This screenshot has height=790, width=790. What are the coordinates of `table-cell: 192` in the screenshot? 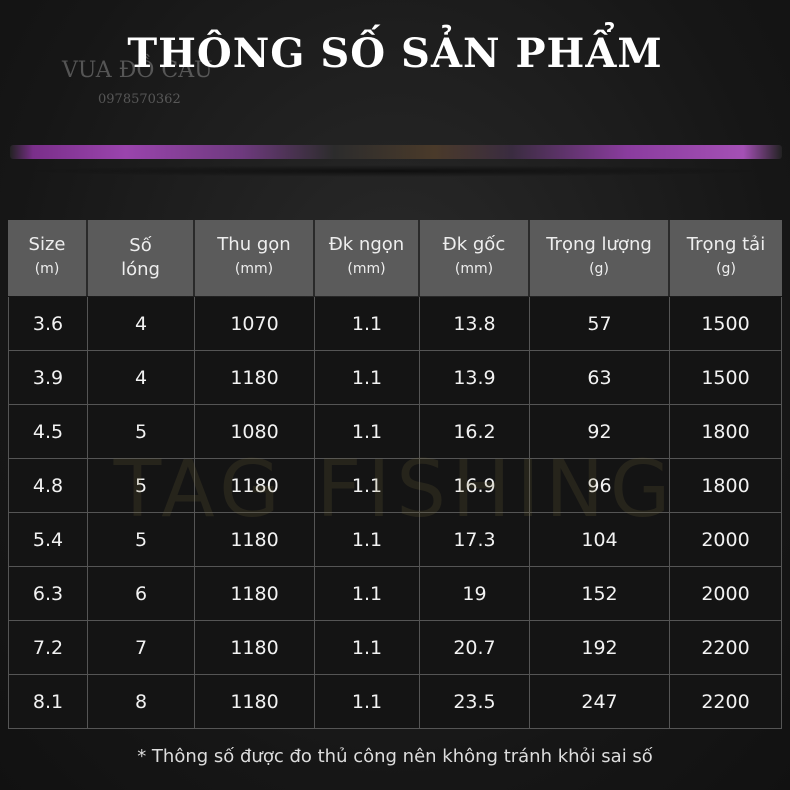 It's located at (600, 648).